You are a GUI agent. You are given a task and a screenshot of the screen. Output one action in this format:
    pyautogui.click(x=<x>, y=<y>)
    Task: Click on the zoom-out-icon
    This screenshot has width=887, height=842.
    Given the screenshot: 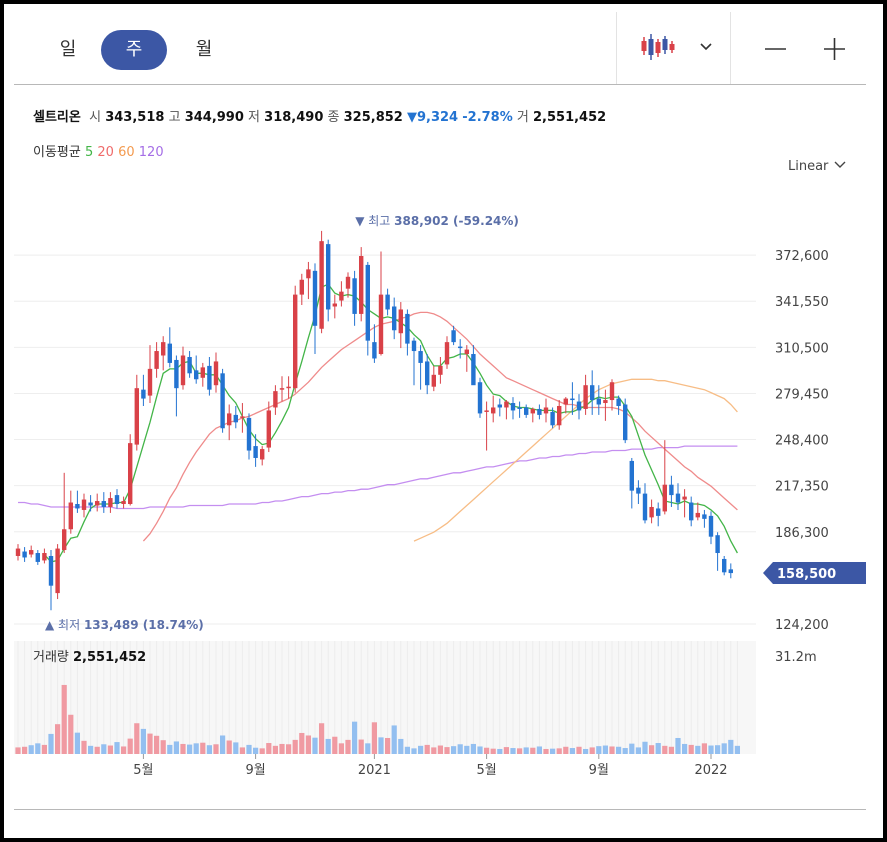 What is the action you would take?
    pyautogui.click(x=775, y=48)
    